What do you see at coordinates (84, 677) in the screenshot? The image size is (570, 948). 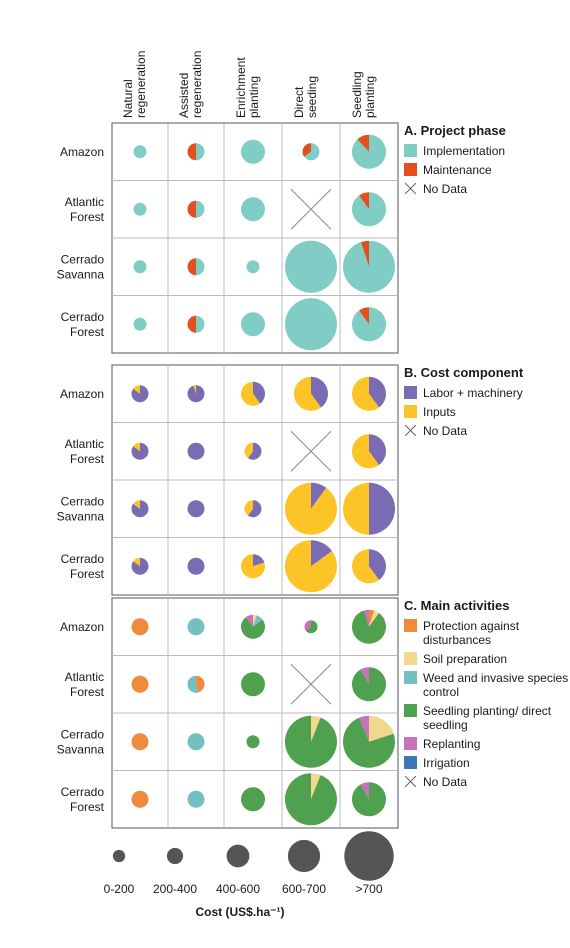 I see `row-label-line: Atlantic` at bounding box center [84, 677].